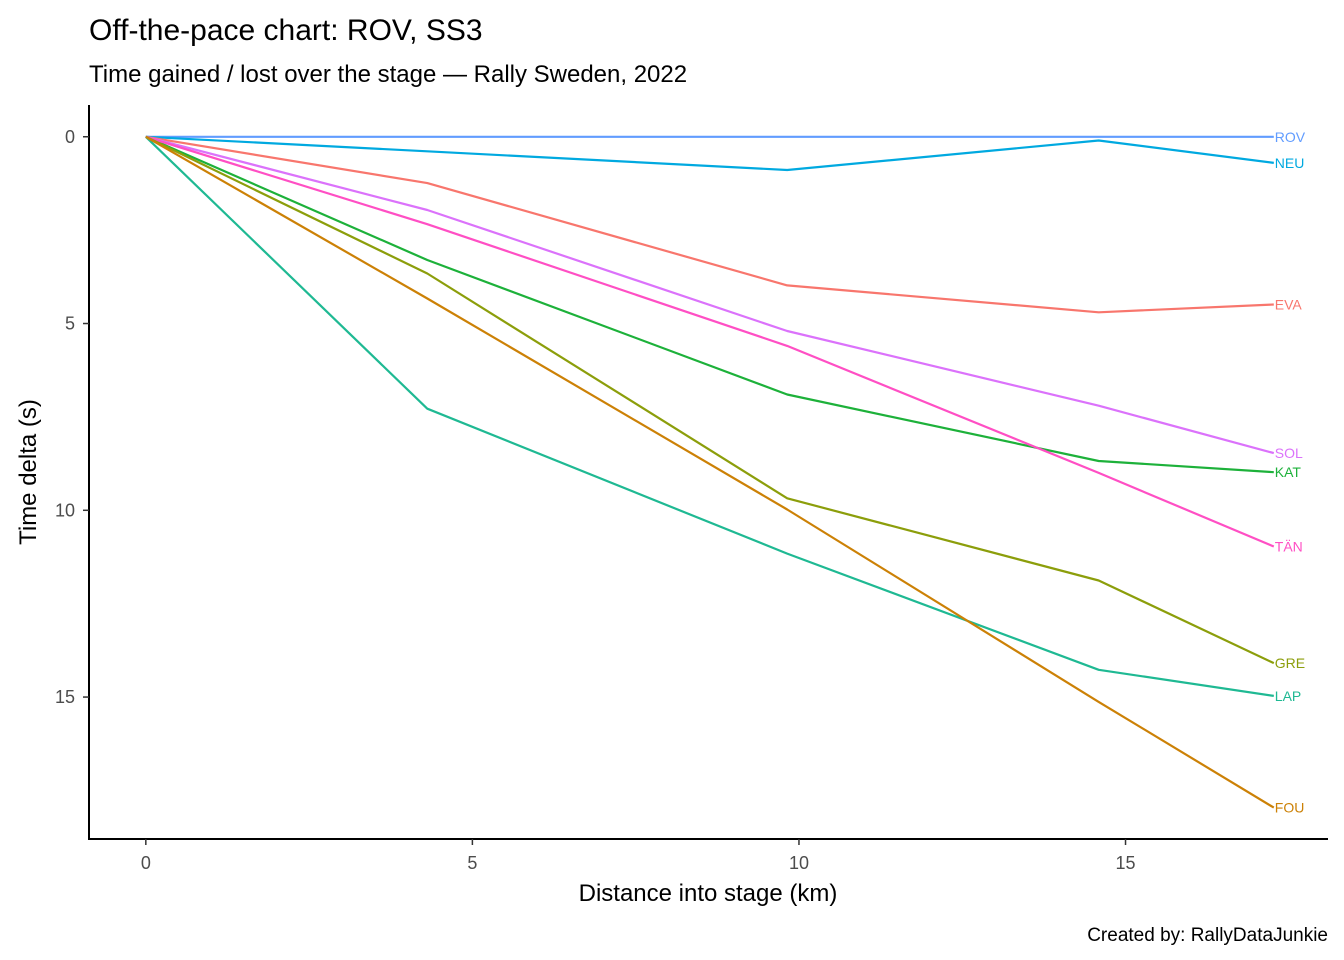 Image resolution: width=1344 pixels, height=960 pixels. I want to click on y-axis-title: Time delta (s), so click(28, 472).